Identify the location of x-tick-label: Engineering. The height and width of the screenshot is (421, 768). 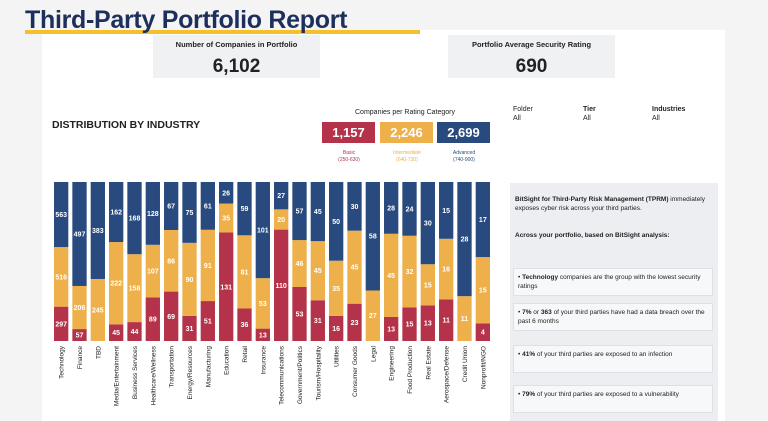
(392, 363).